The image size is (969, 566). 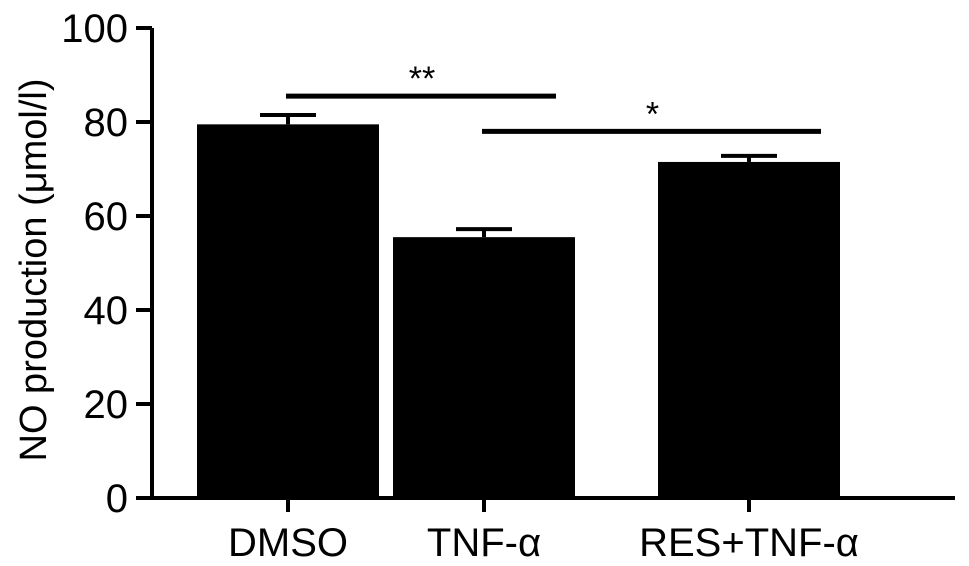 What do you see at coordinates (288, 543) in the screenshot?
I see `x-tick-label: DMSO` at bounding box center [288, 543].